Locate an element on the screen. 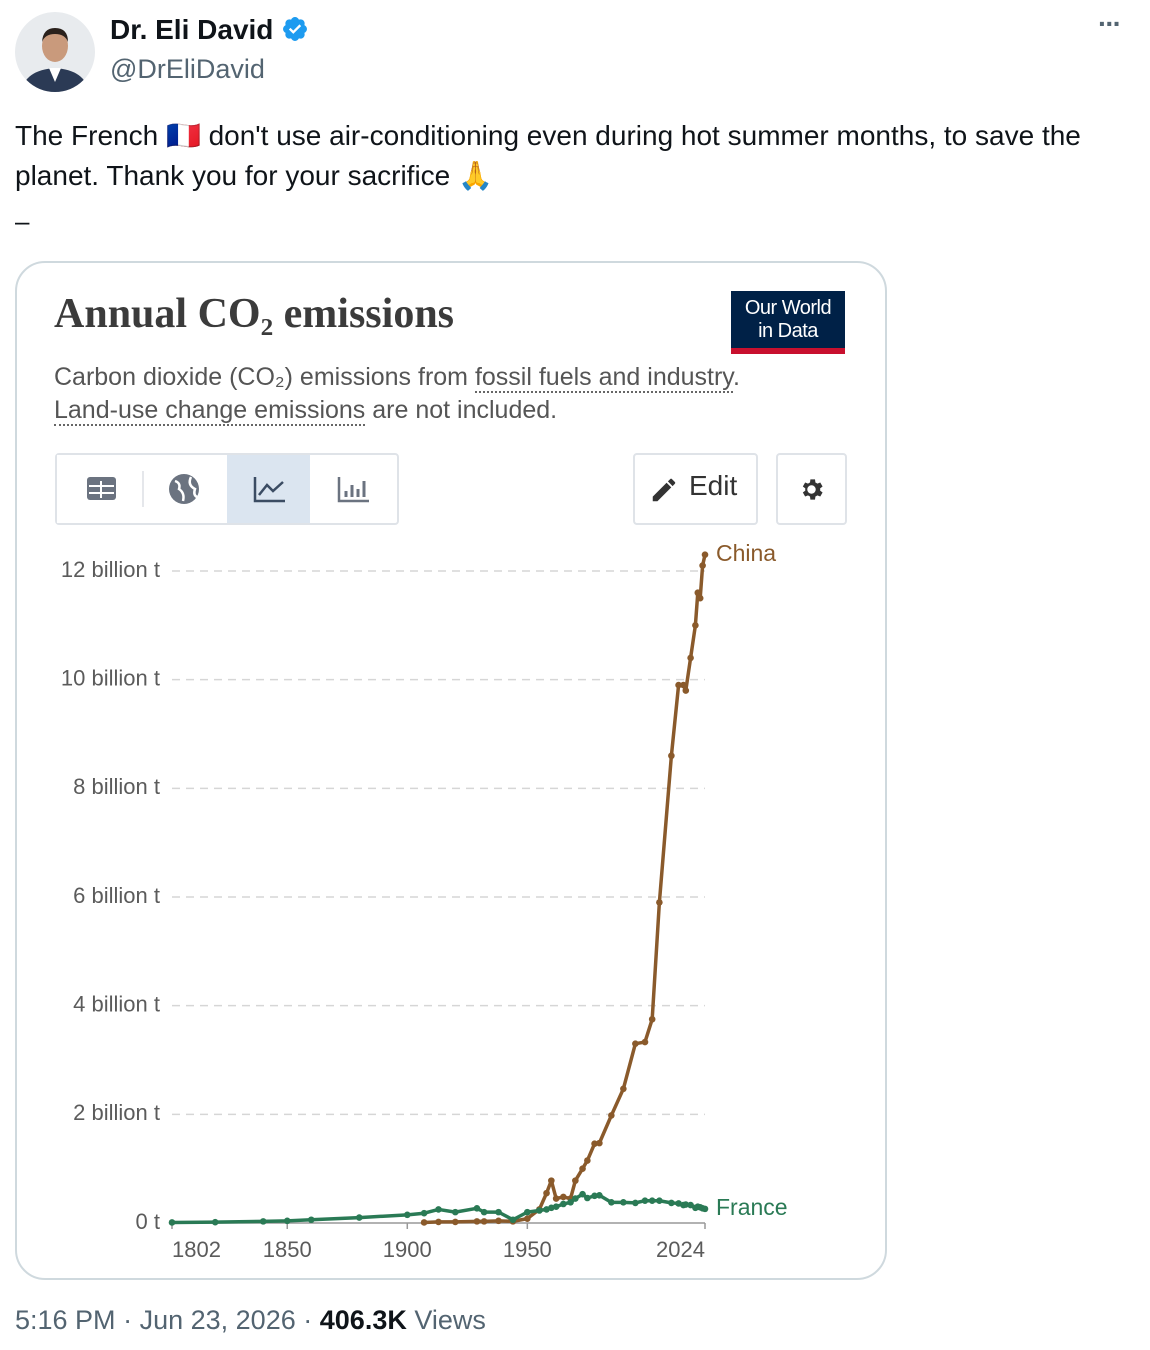 This screenshot has height=1350, width=1150. view-toolbar is located at coordinates (227, 489).